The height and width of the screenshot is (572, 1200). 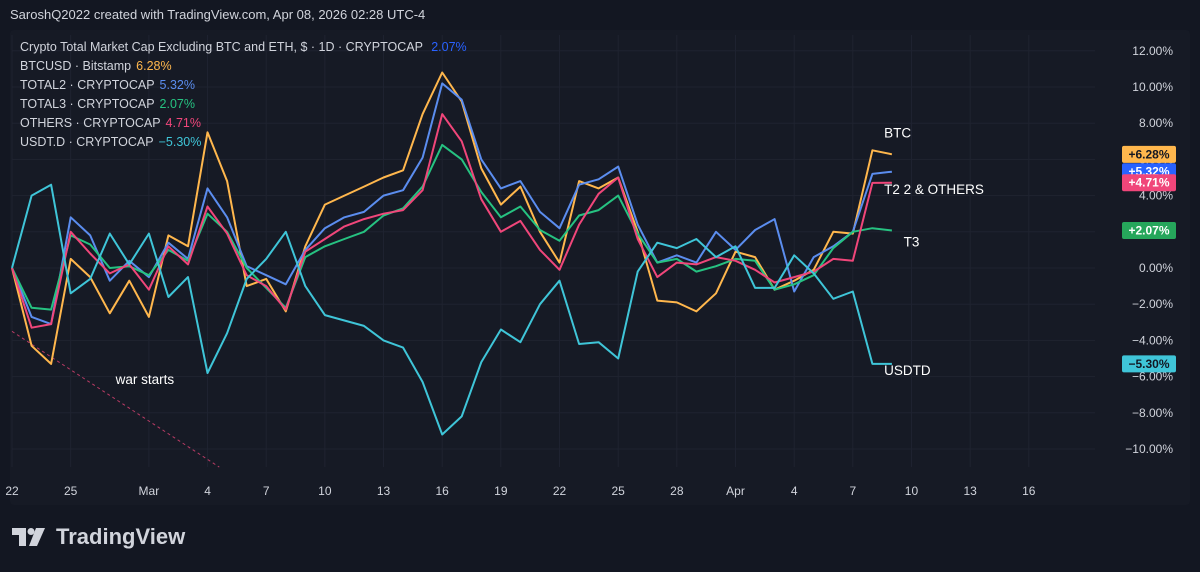 What do you see at coordinates (177, 85) in the screenshot?
I see `legend-value: 5.32%` at bounding box center [177, 85].